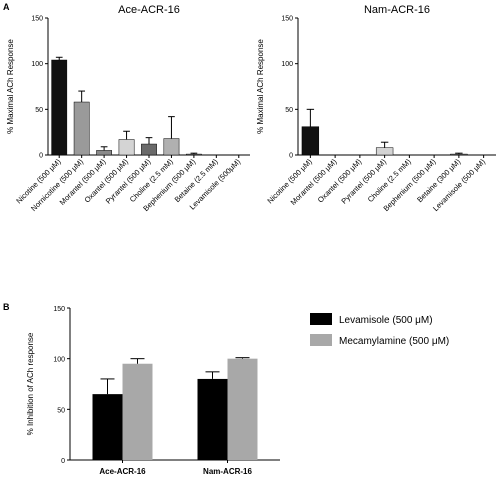 This screenshot has height=493, width=500. What do you see at coordinates (122, 471) in the screenshot?
I see `x-tick-label: Ace-ACR-16` at bounding box center [122, 471].